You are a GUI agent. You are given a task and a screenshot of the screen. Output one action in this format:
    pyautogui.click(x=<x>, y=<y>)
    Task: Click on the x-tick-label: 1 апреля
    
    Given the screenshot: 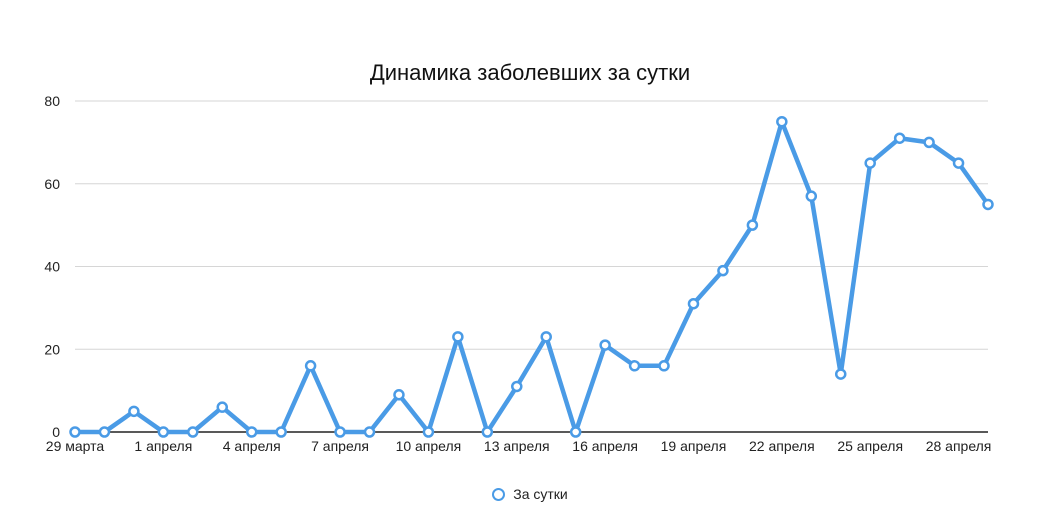 What is the action you would take?
    pyautogui.click(x=163, y=446)
    